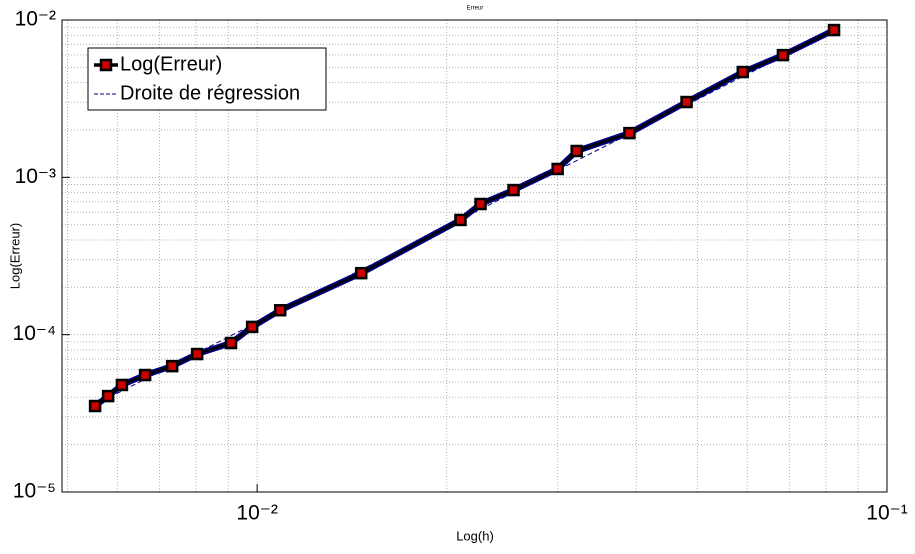  I want to click on legend-label: Droite de régression, so click(210, 93).